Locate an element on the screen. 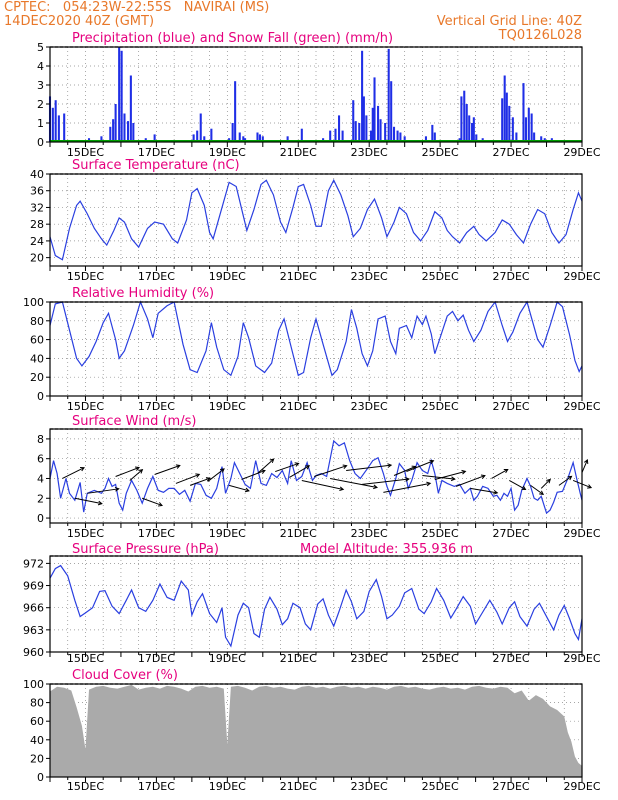 The height and width of the screenshot is (800, 618). temperature-xtick-label: 19DEC is located at coordinates (227, 276).